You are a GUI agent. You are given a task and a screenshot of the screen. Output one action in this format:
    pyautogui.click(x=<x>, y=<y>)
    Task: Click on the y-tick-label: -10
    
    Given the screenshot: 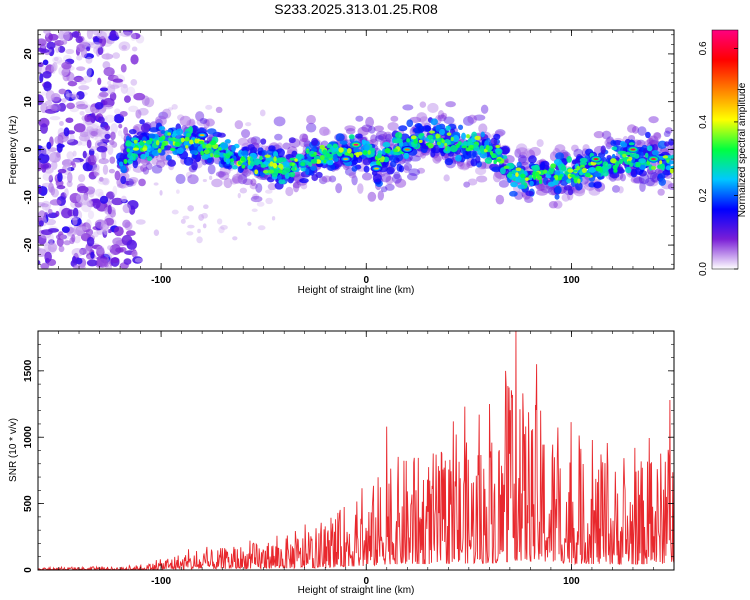 What is the action you would take?
    pyautogui.click(x=28, y=197)
    